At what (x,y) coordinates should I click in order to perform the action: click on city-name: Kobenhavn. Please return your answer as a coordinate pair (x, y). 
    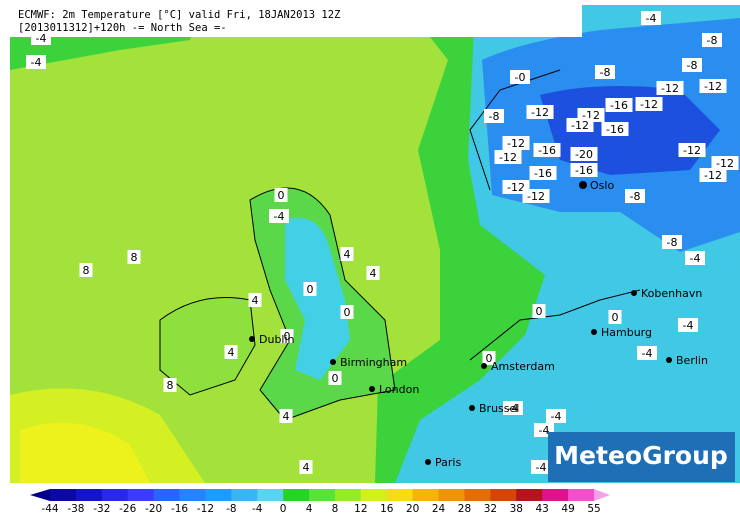
    Looking at the image, I should click on (671, 293).